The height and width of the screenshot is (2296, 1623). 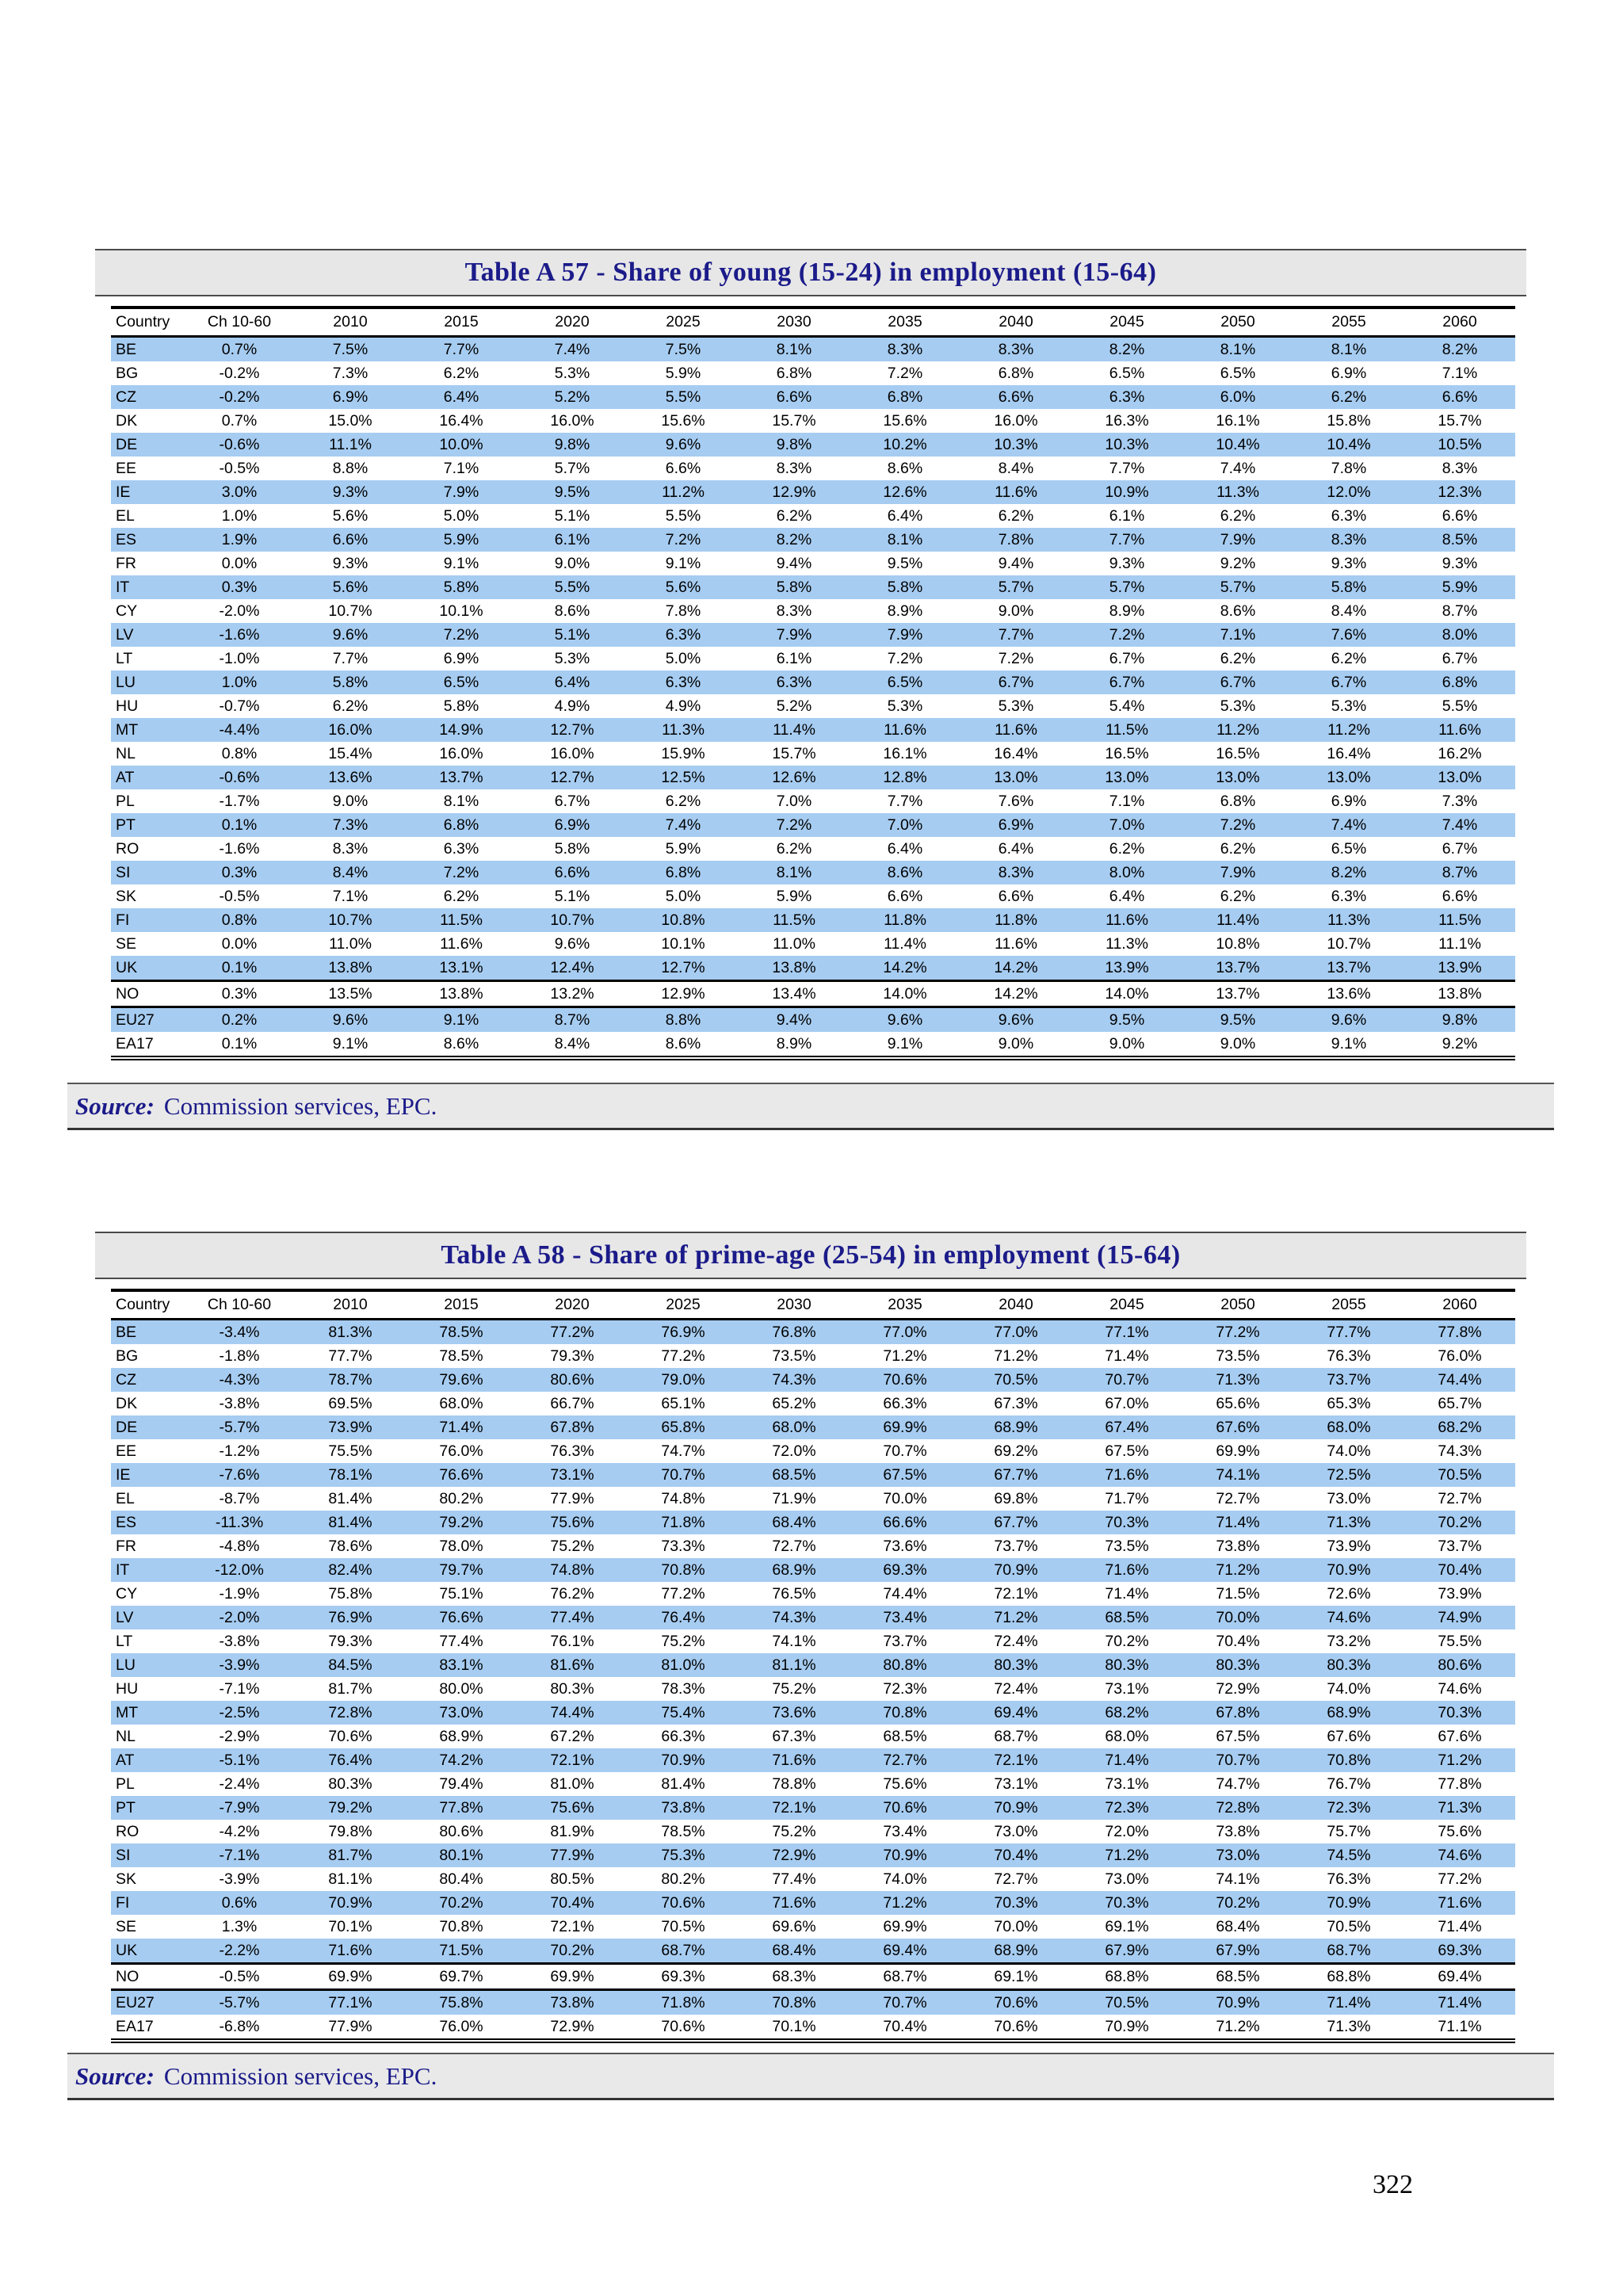 What do you see at coordinates (684, 492) in the screenshot?
I see `value-cell: 11.2%` at bounding box center [684, 492].